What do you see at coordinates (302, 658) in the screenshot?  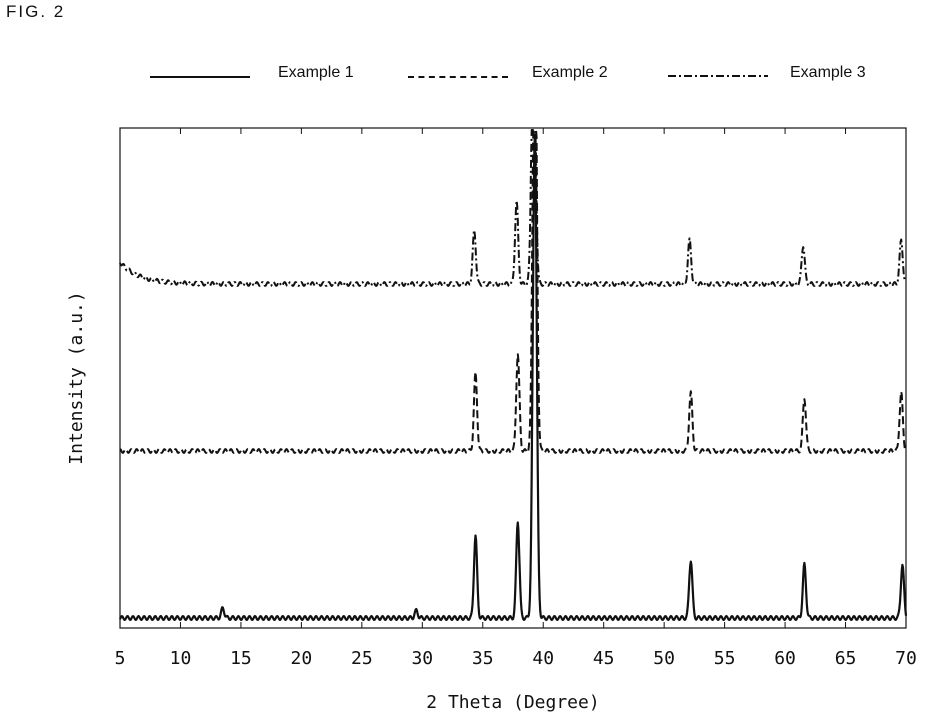 I see `x-tick-label: 20` at bounding box center [302, 658].